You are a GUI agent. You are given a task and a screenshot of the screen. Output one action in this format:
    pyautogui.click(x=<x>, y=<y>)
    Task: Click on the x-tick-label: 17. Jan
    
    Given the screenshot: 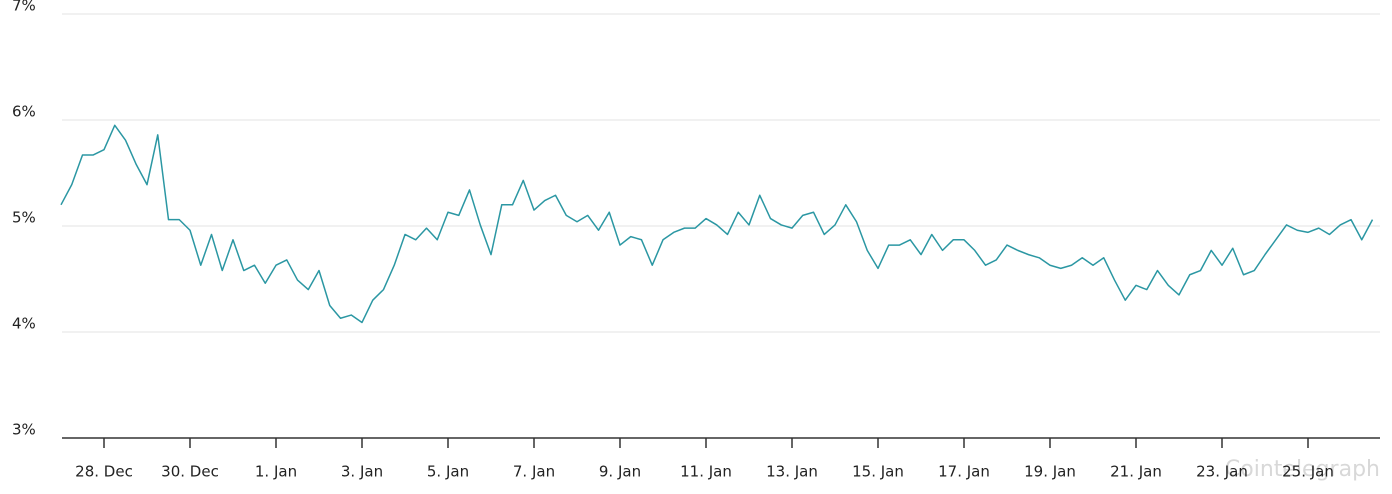 What is the action you would take?
    pyautogui.click(x=964, y=472)
    